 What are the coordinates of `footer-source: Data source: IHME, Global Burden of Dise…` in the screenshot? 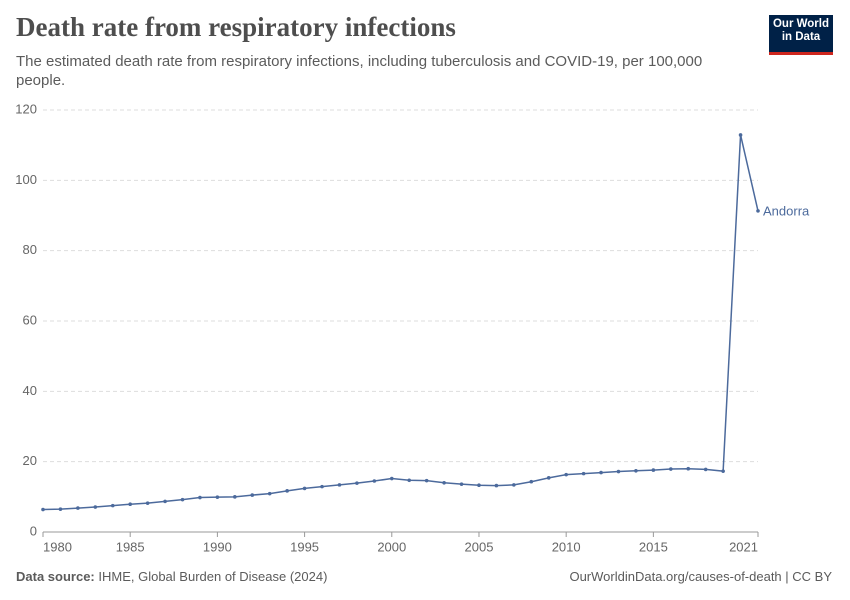 It's located at (171, 576).